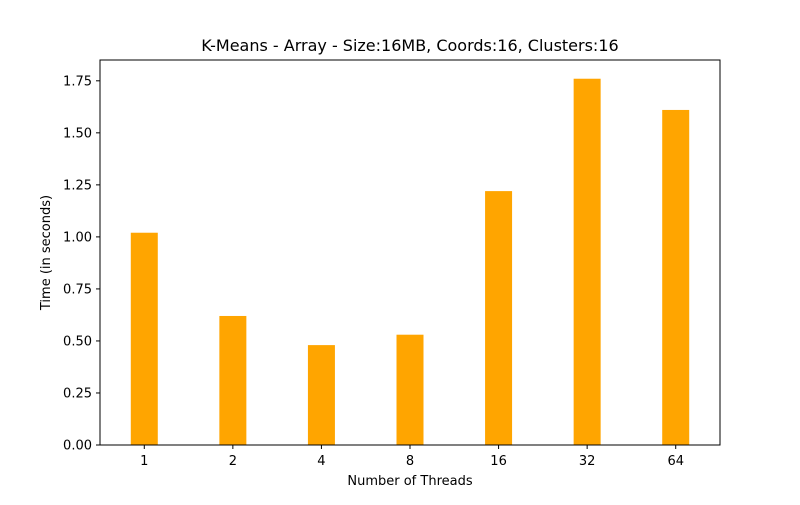 The height and width of the screenshot is (505, 800). What do you see at coordinates (77, 237) in the screenshot?
I see `y-tick-label-1.00: 1.00` at bounding box center [77, 237].